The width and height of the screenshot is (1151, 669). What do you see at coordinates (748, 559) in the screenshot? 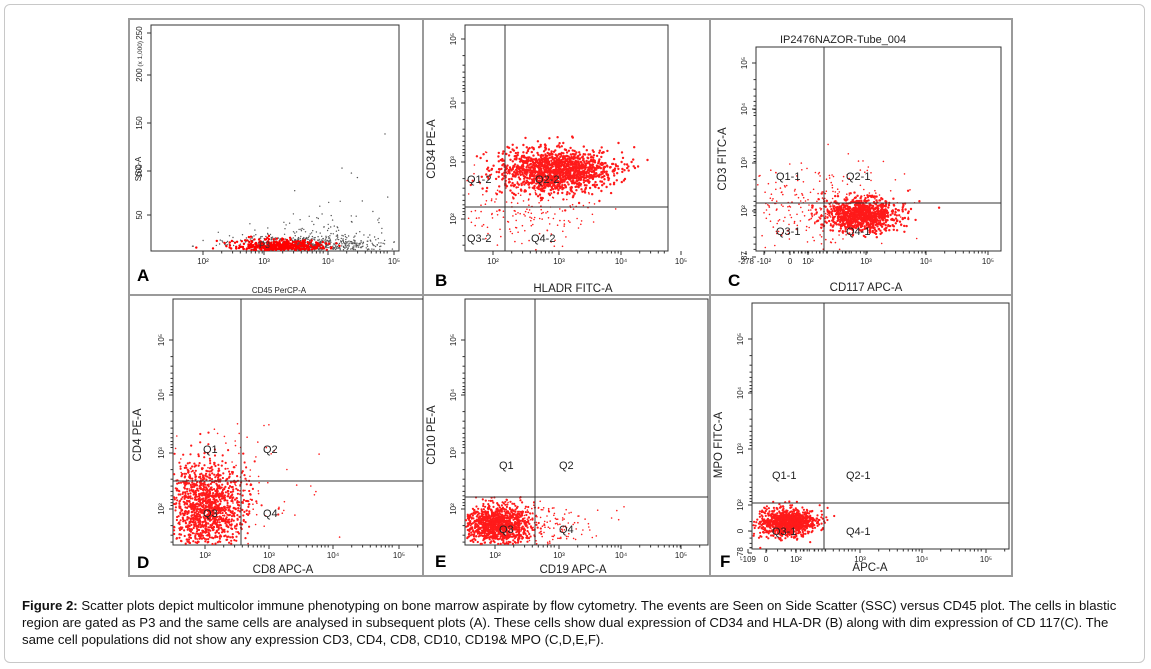
I see `x-tick-label: -109` at bounding box center [748, 559].